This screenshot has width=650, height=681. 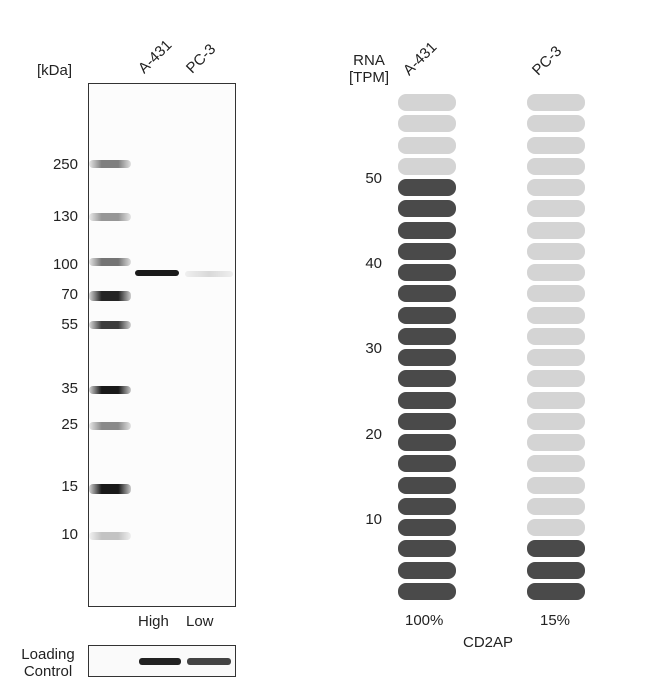 What do you see at coordinates (69, 294) in the screenshot?
I see `mw-marker-70: 70` at bounding box center [69, 294].